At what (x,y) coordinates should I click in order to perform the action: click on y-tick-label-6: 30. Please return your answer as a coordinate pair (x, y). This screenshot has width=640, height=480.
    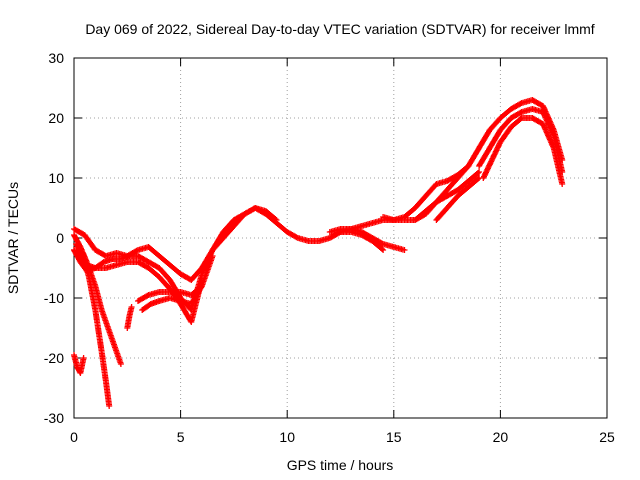
    Looking at the image, I should click on (56, 58).